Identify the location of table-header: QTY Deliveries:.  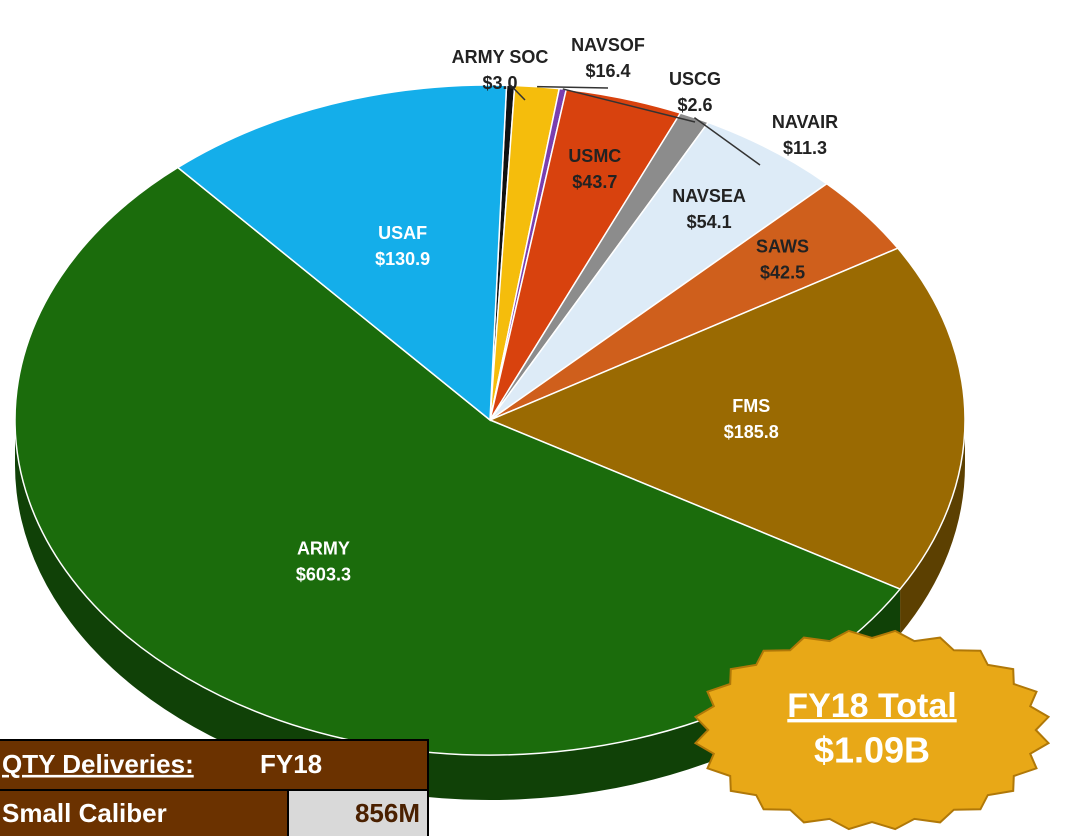
(98, 764).